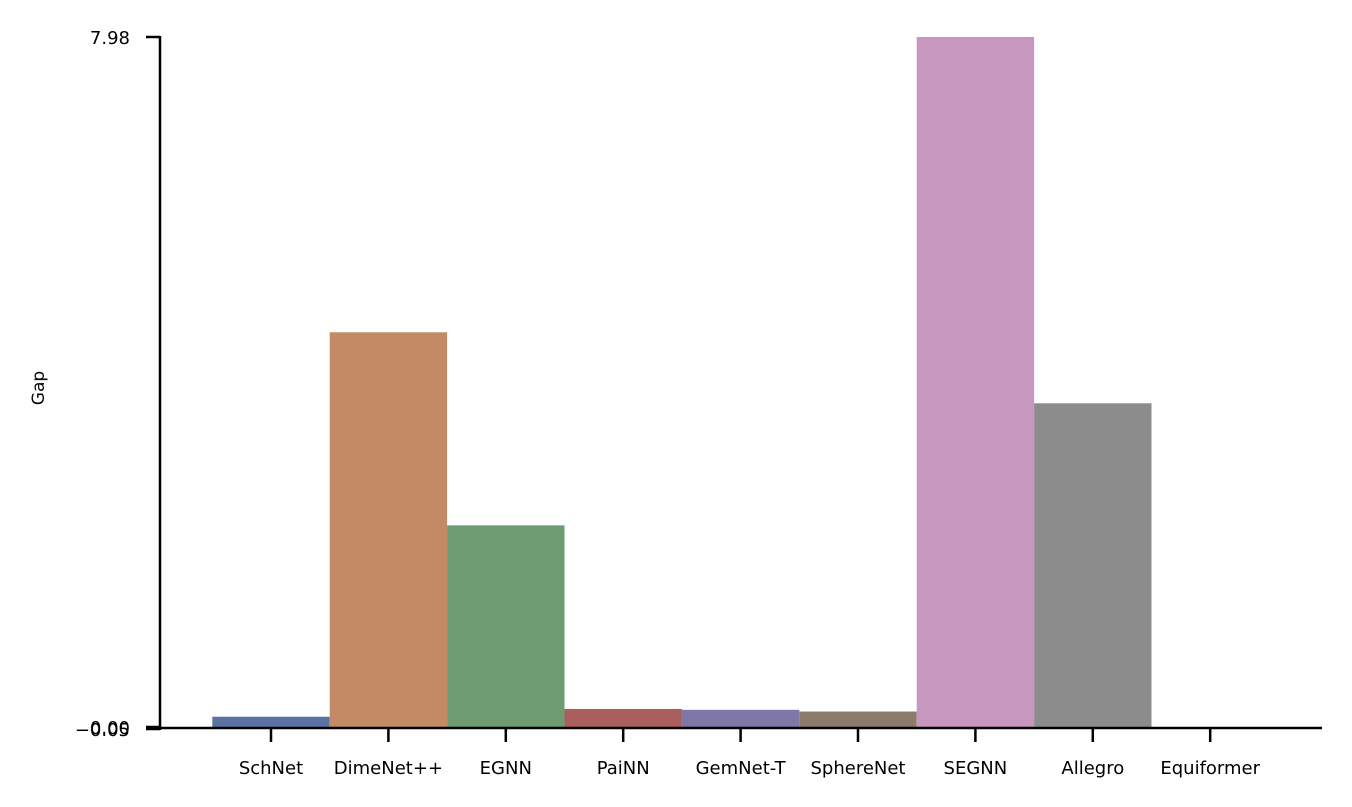 The width and height of the screenshot is (1352, 807). What do you see at coordinates (1210, 768) in the screenshot?
I see `x-tick-label: Equiformer` at bounding box center [1210, 768].